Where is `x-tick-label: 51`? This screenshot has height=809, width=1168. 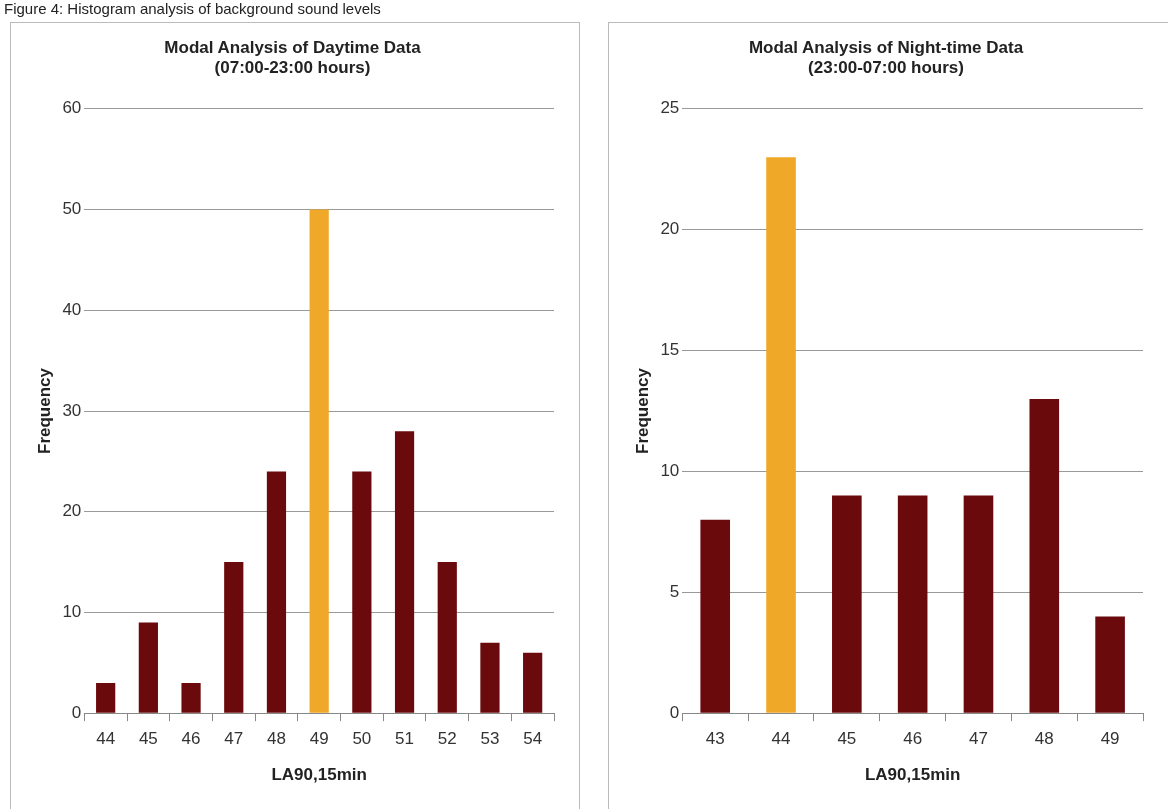
x-tick-label: 51 is located at coordinates (405, 739).